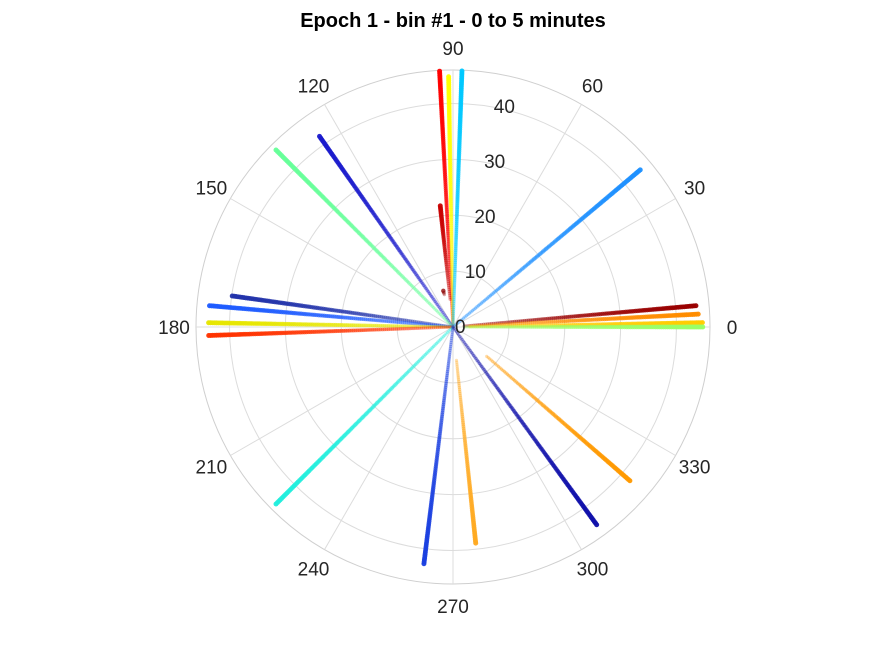  Describe the element at coordinates (453, 21) in the screenshot. I see `chart-title: Epoch 1 - bin #1 - 0 to 5 minutes` at that location.